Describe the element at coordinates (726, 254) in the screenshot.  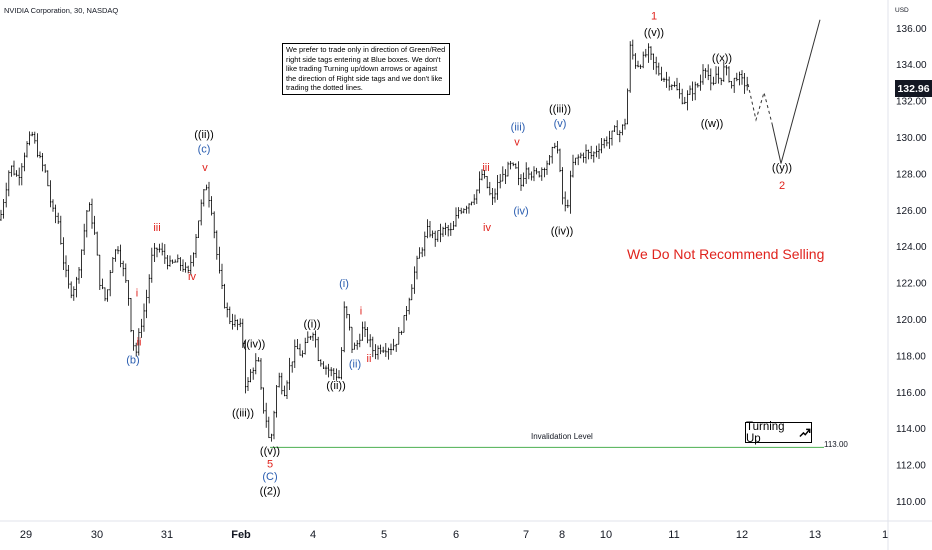
I see `recommendation-text: We Do Not Recommend Selling` at that location.